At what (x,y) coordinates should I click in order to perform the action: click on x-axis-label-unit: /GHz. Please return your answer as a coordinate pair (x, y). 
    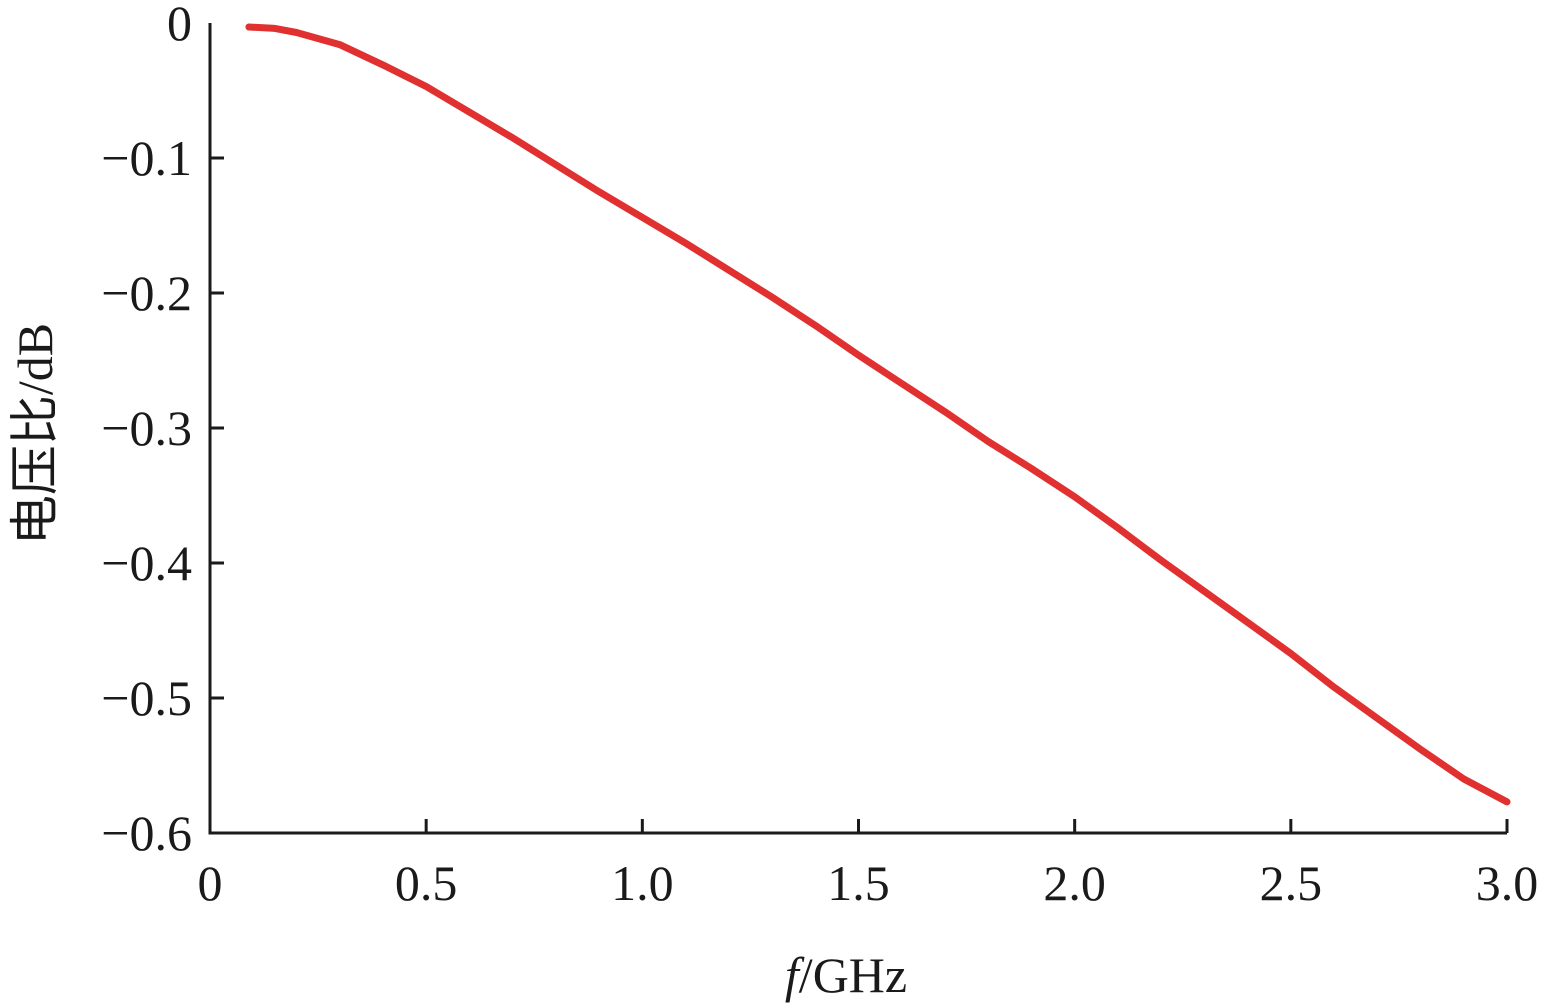
    Looking at the image, I should click on (853, 975).